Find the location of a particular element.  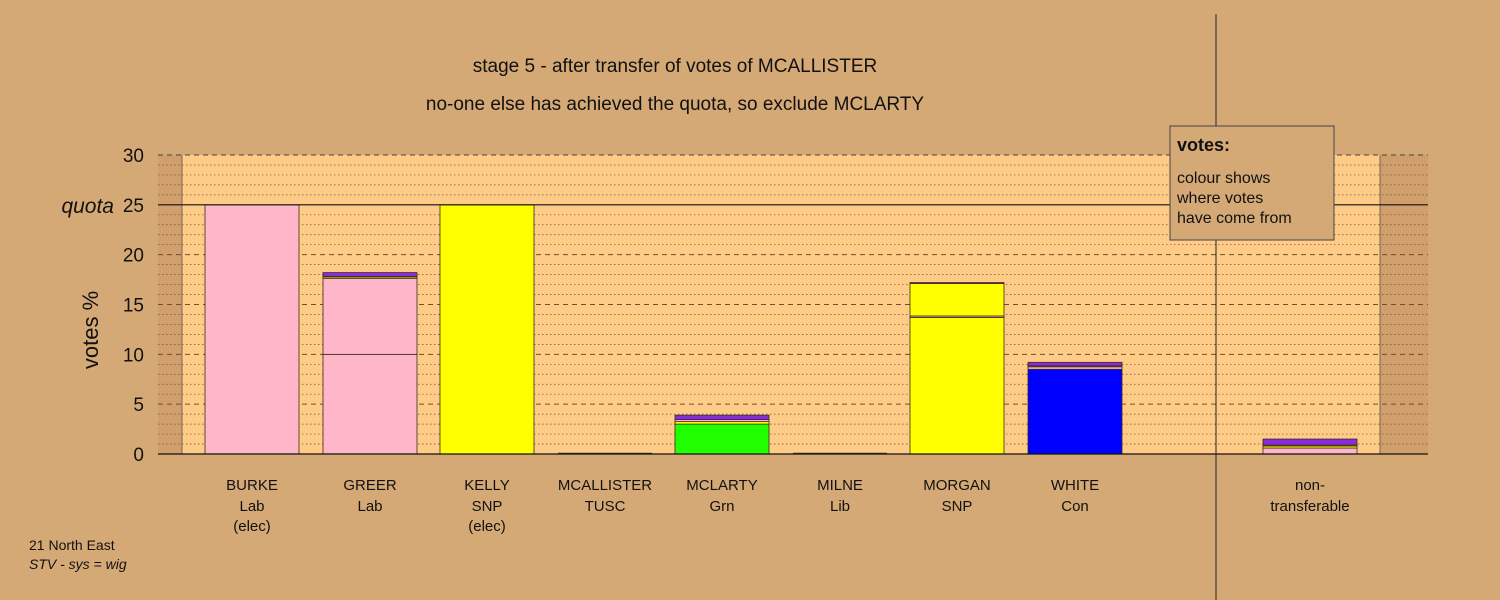

y-tick-label: 0 is located at coordinates (138, 455).